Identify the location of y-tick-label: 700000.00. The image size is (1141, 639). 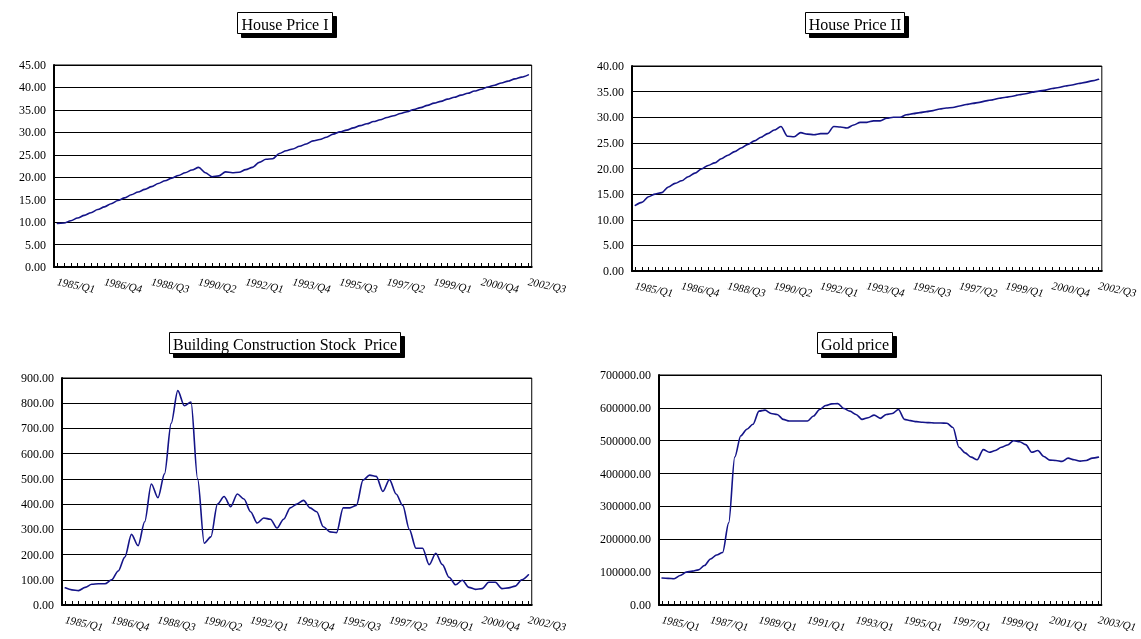
(625, 375).